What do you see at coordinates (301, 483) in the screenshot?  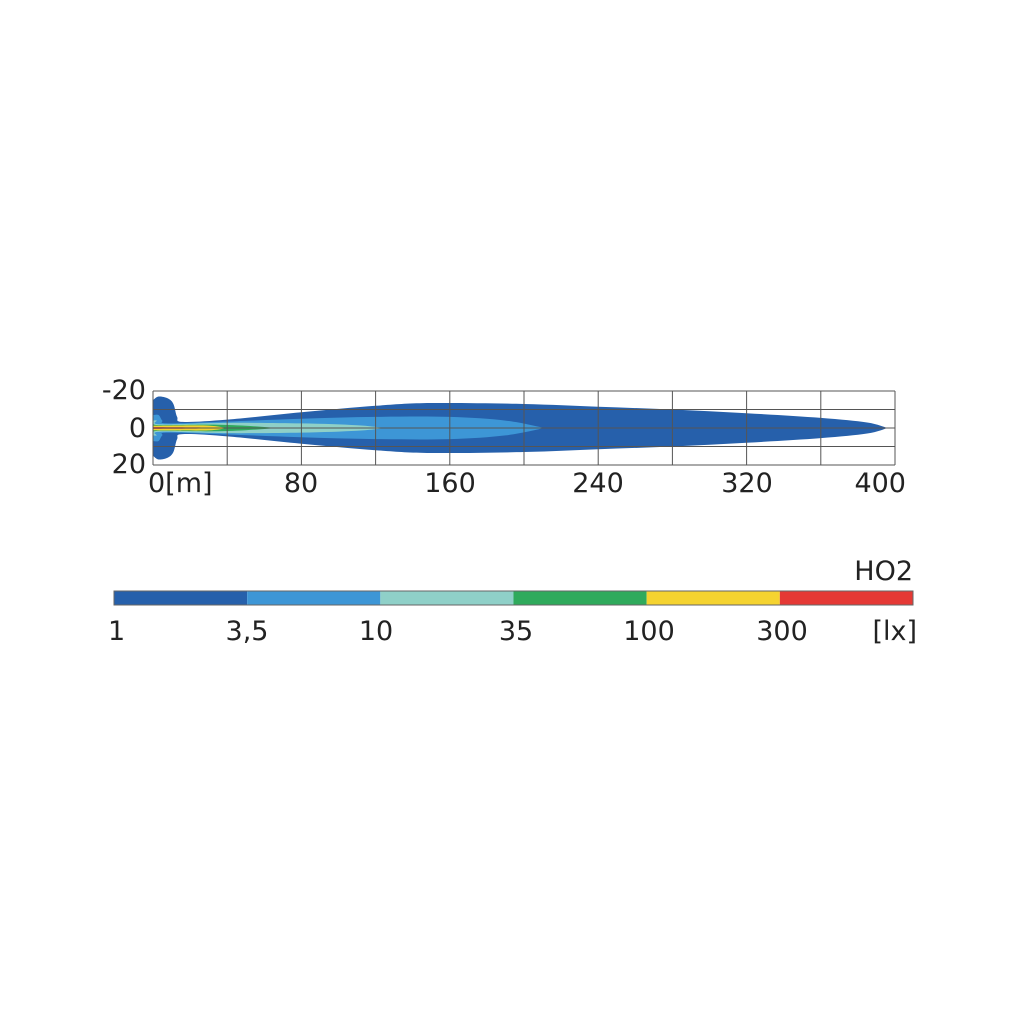 I see `x-tick-label: 80` at bounding box center [301, 483].